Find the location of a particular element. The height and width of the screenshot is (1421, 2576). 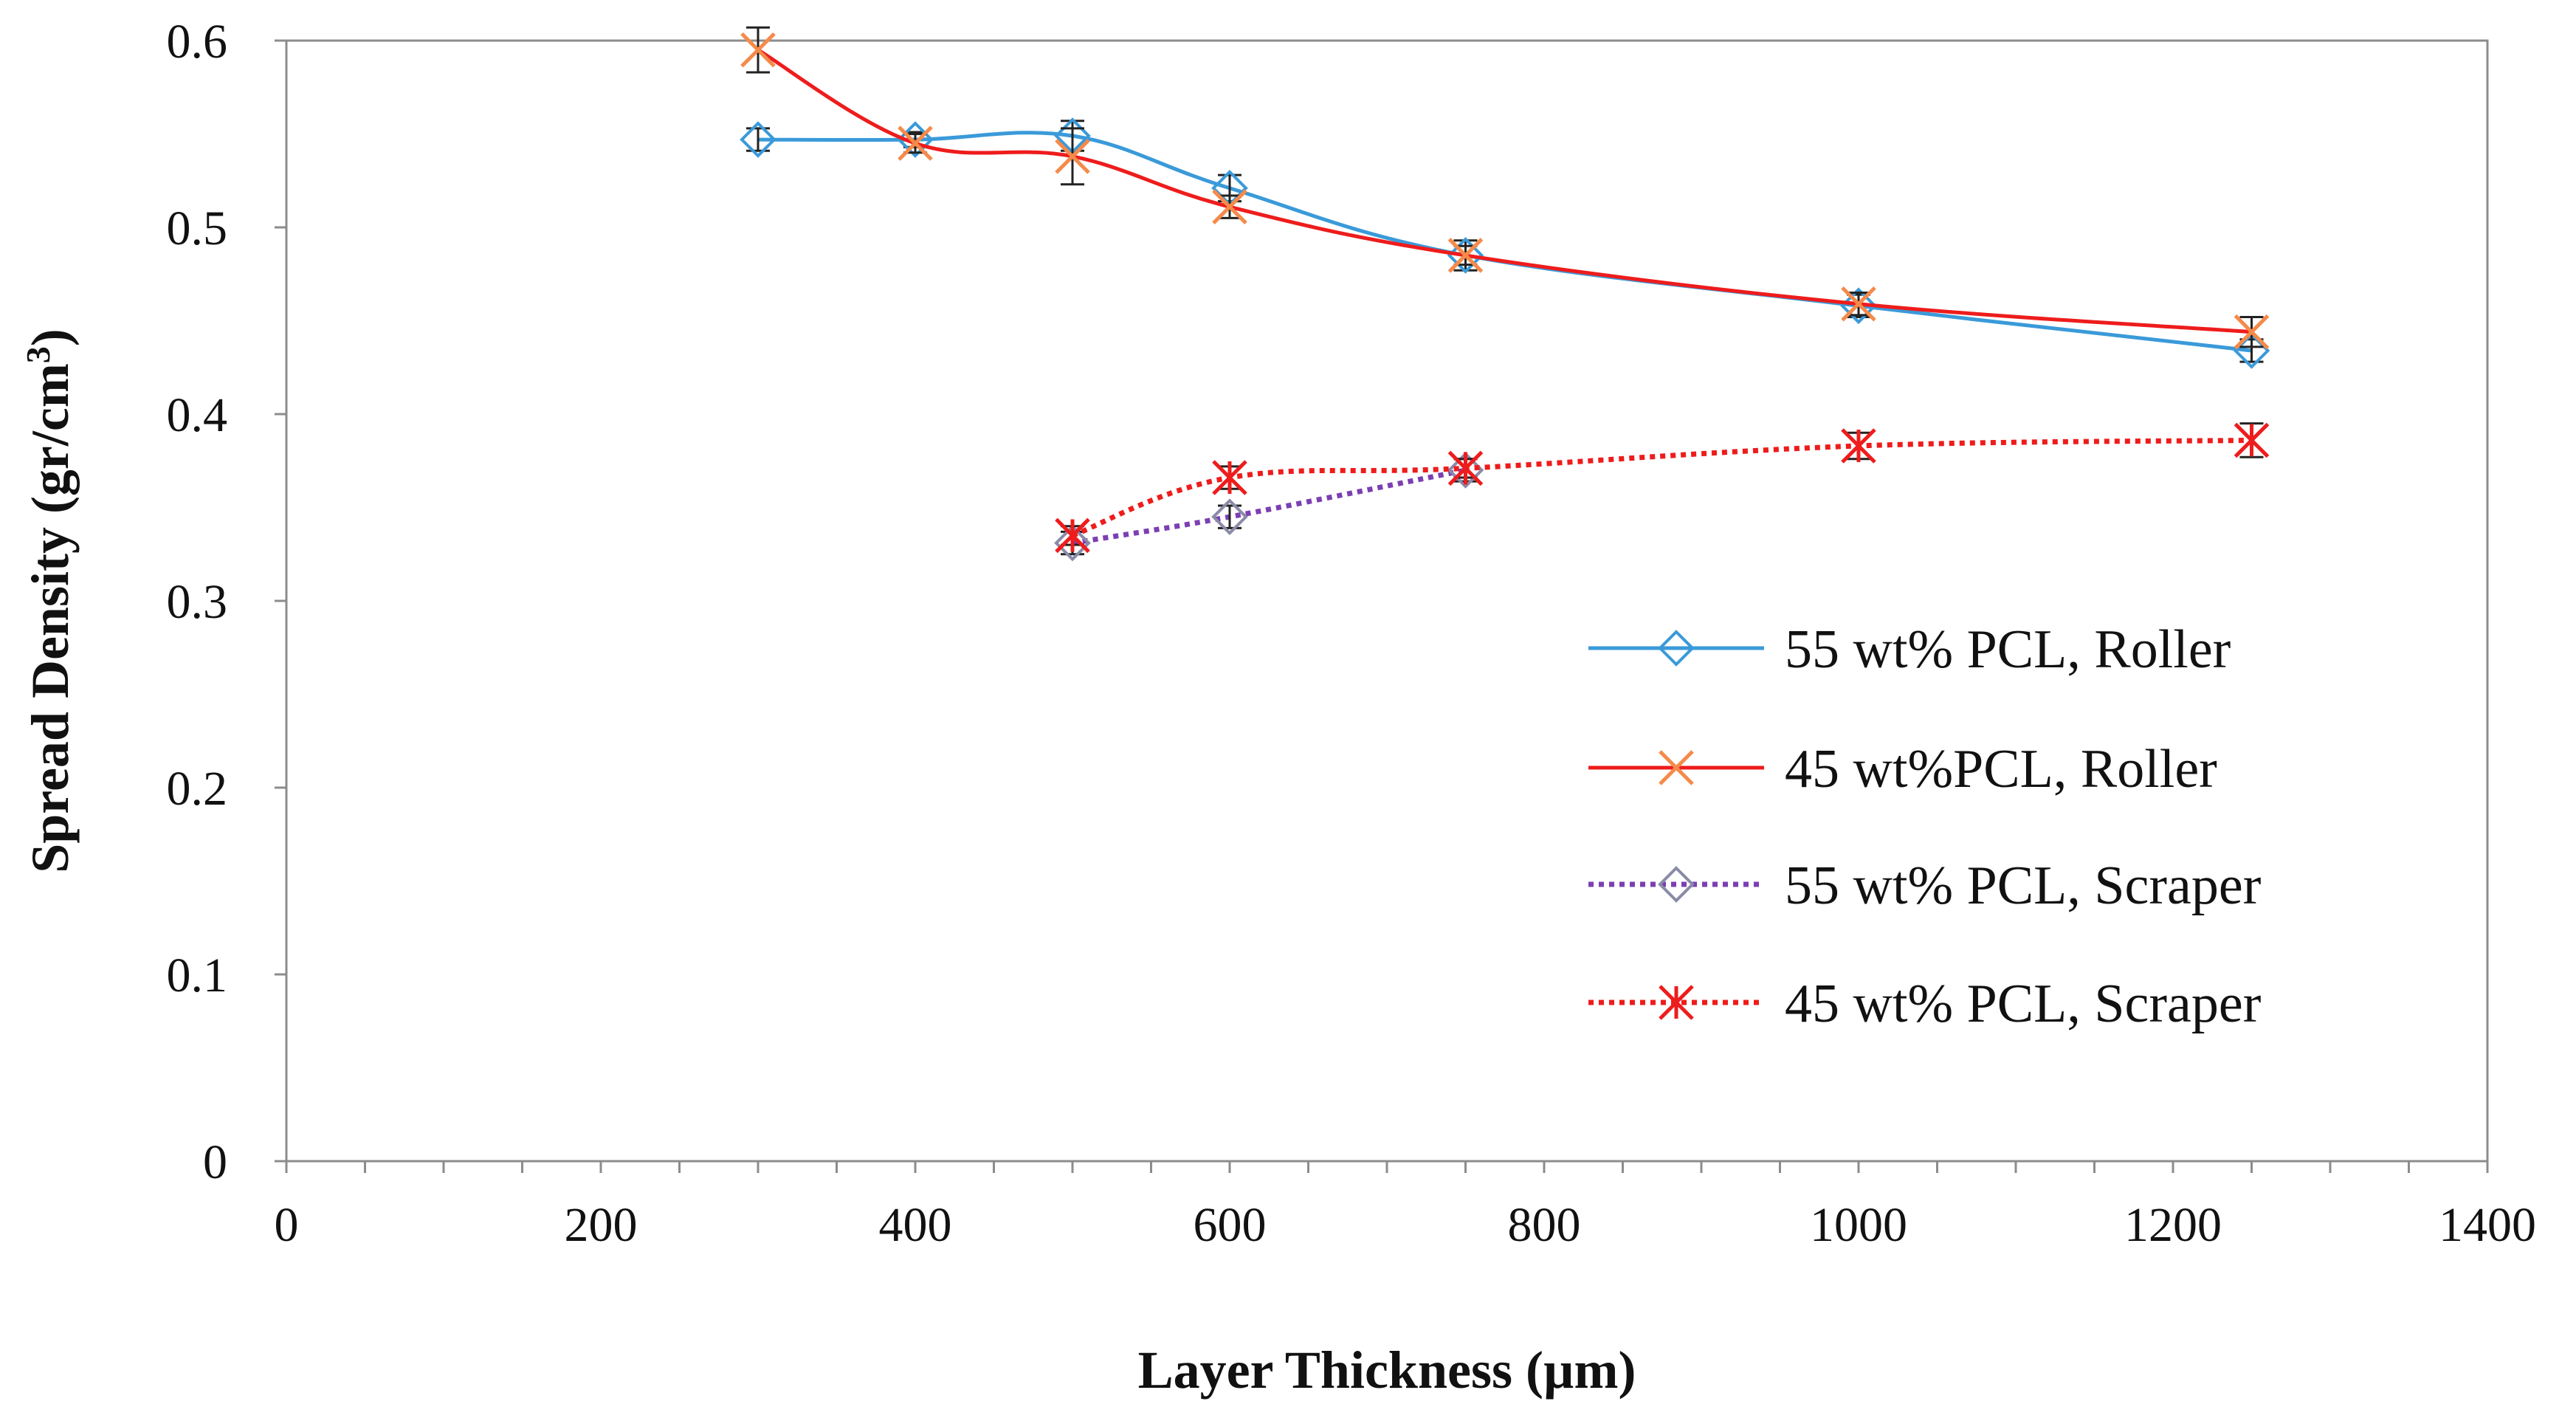

y-tick-label: 0.5 is located at coordinates (197, 228).